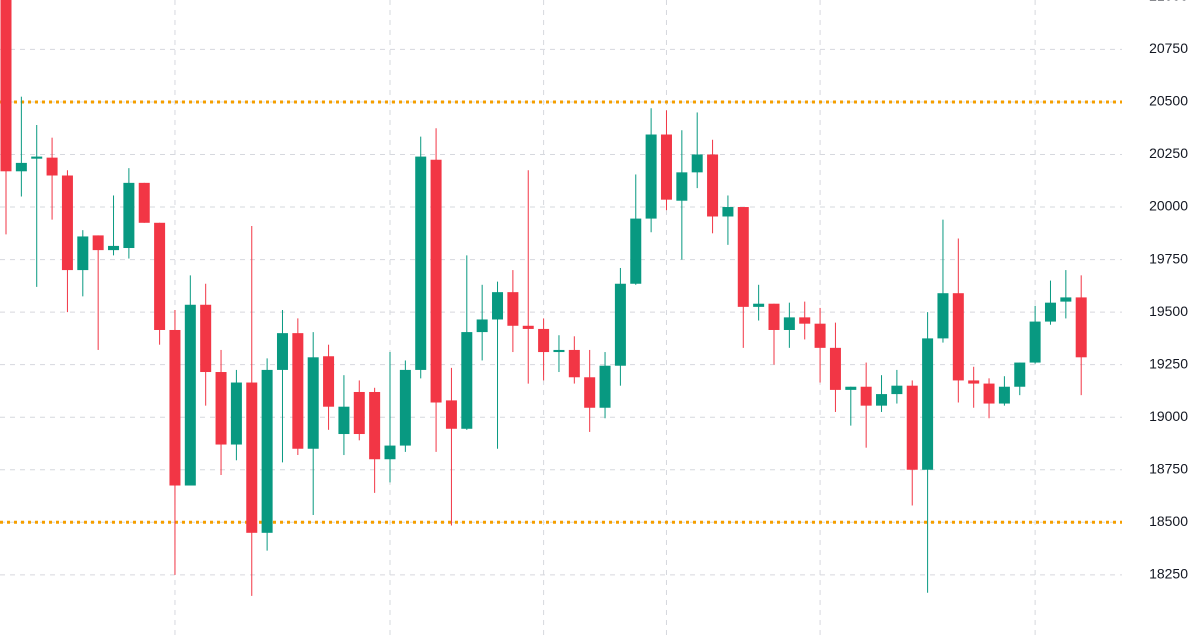 This screenshot has width=1194, height=640. What do you see at coordinates (1168, 206) in the screenshot?
I see `y-tick-label: 20000` at bounding box center [1168, 206].